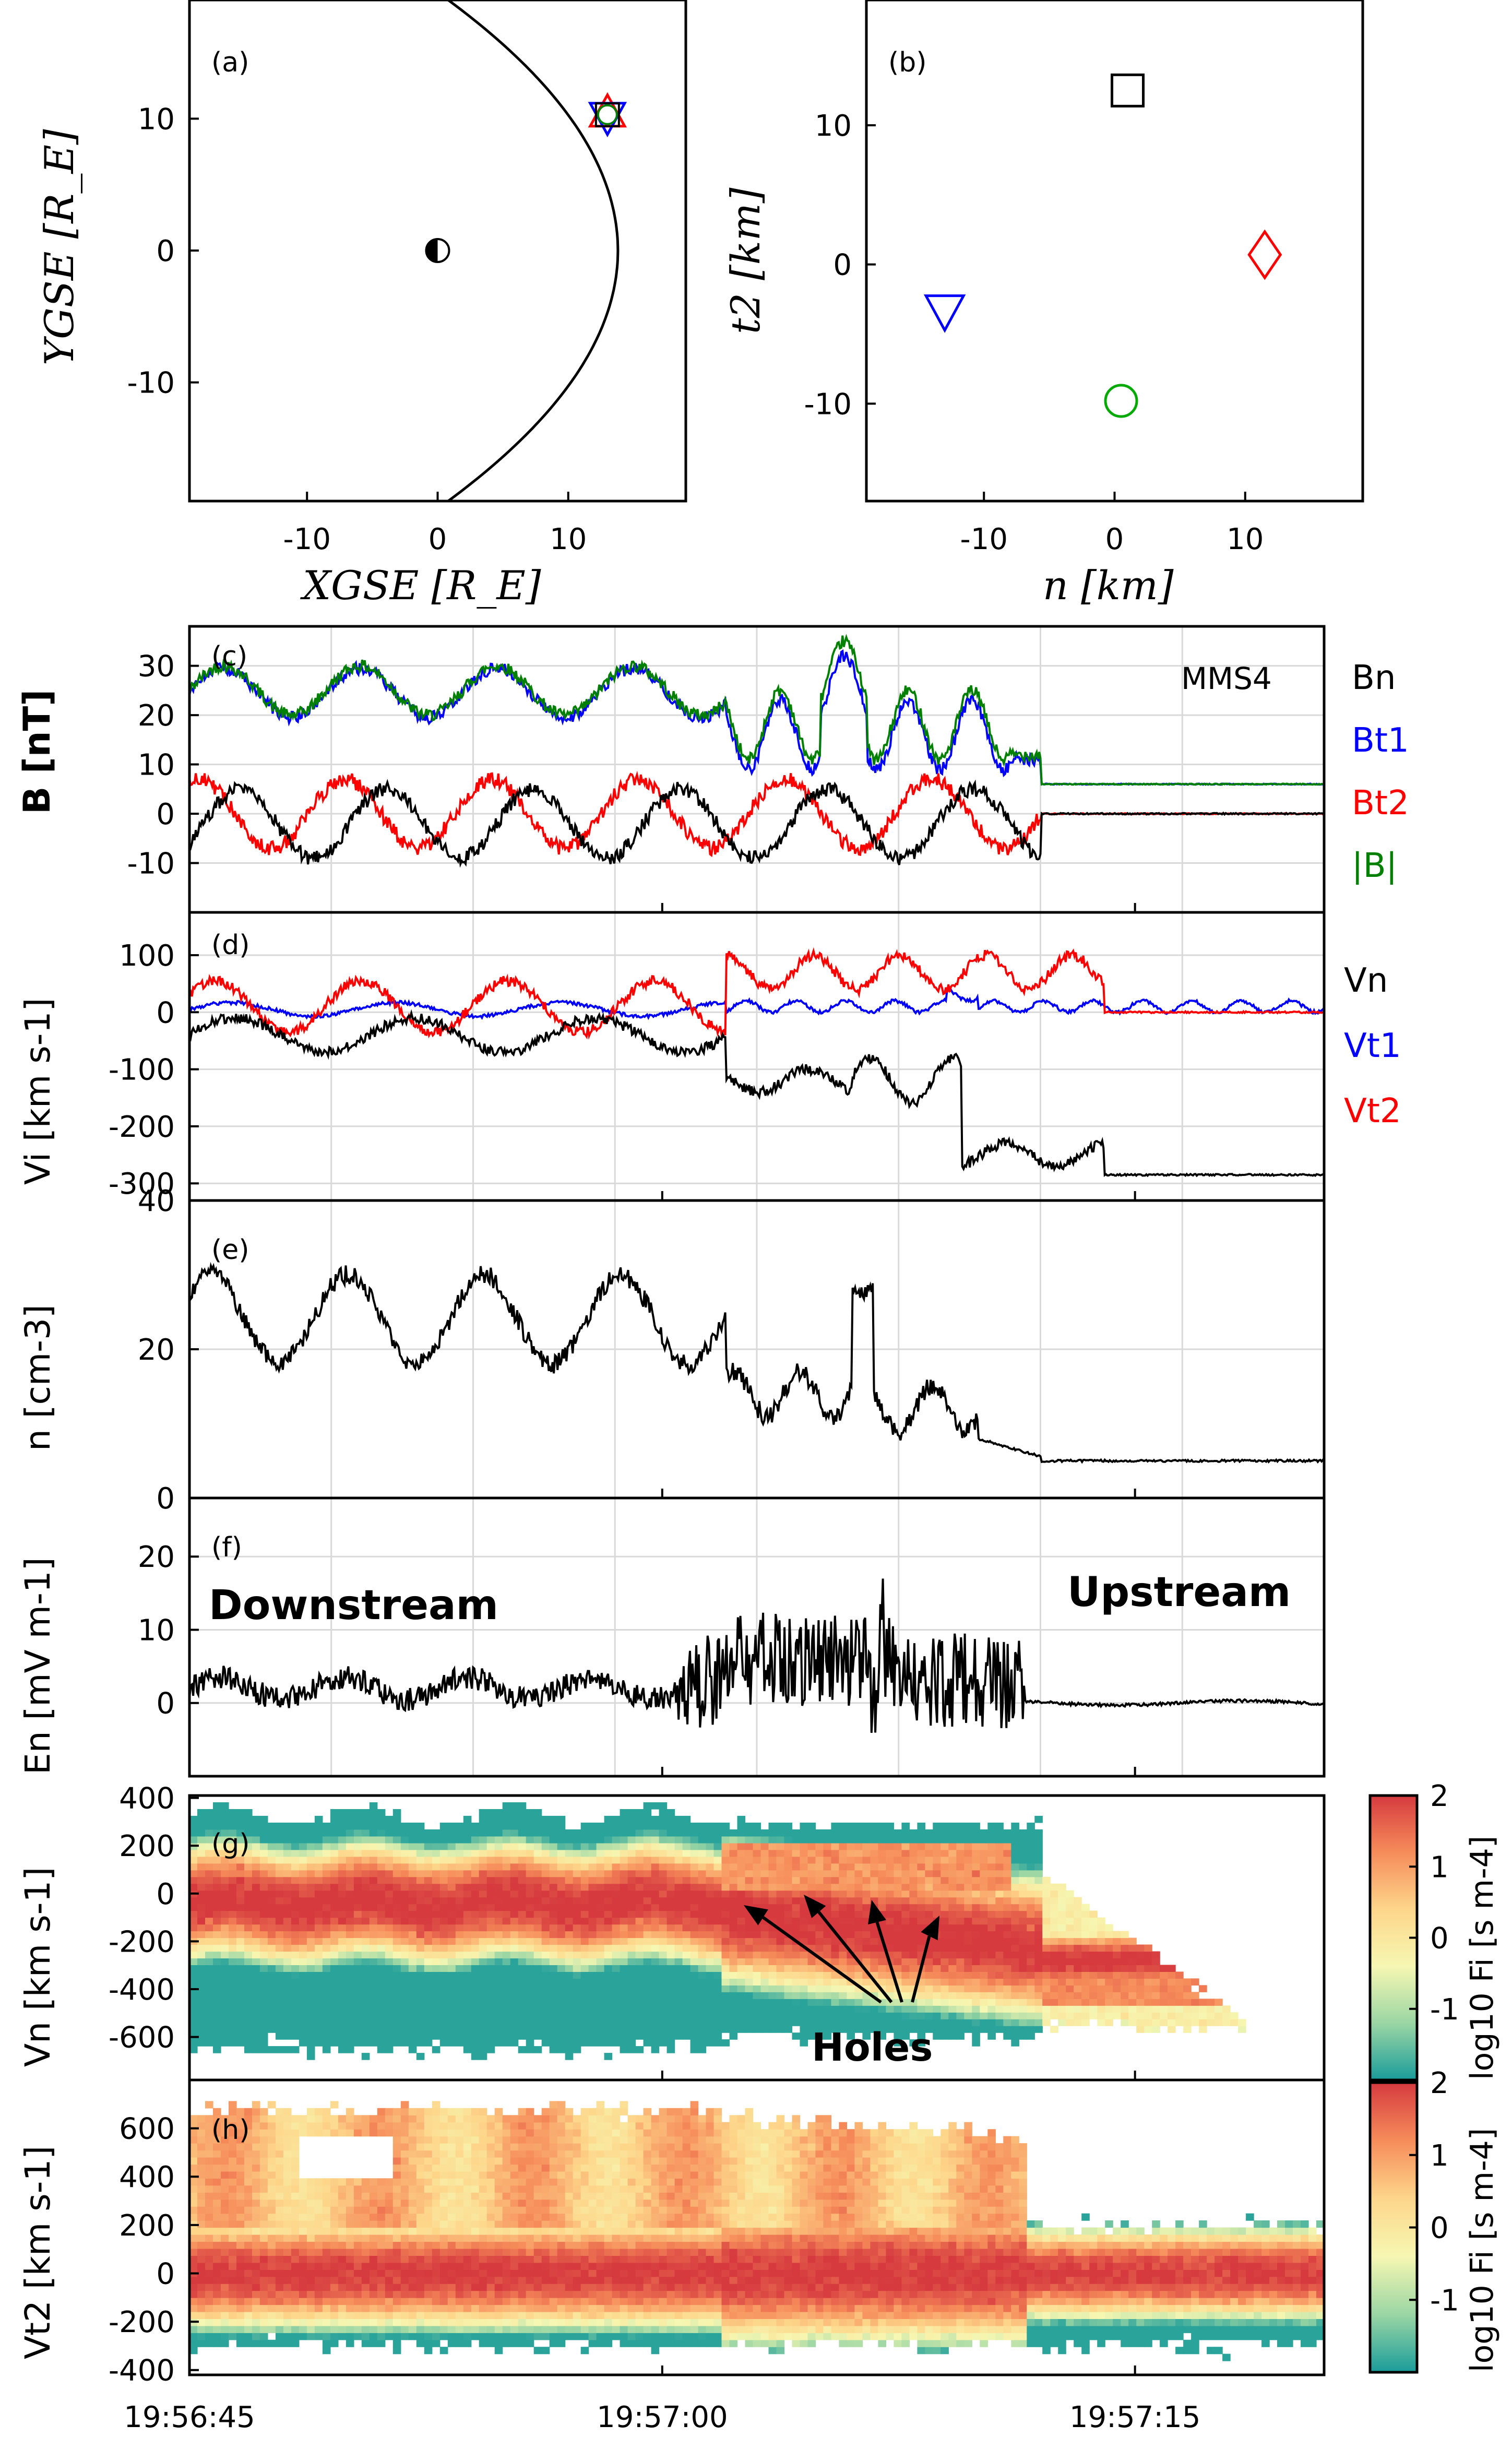 Image resolution: width=1512 pixels, height=2449 pixels. Describe the element at coordinates (757, 2231) in the screenshot. I see `heatmap-vt2` at that location.